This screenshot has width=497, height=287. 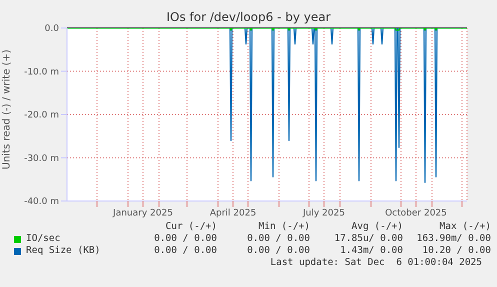 I want to click on y-tick-label: -40.0 m, so click(x=41, y=202).